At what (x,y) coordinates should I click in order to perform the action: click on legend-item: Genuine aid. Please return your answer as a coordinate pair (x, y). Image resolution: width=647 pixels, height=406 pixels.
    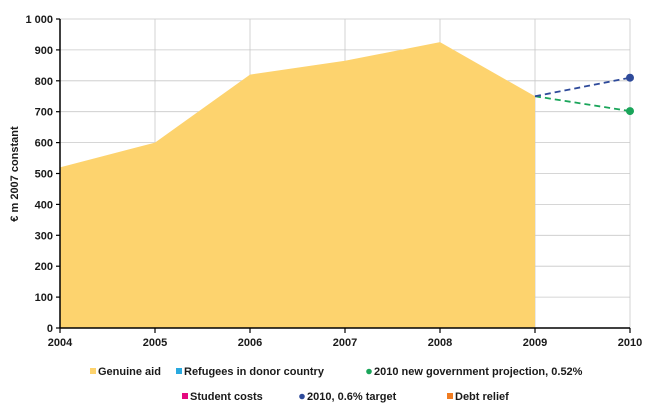
    Looking at the image, I should click on (125, 372).